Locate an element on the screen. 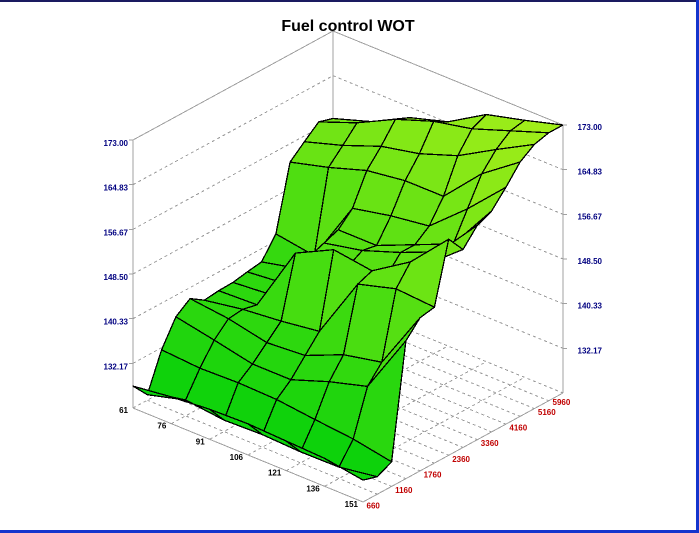  svg-text: 121 is located at coordinates (275, 473).